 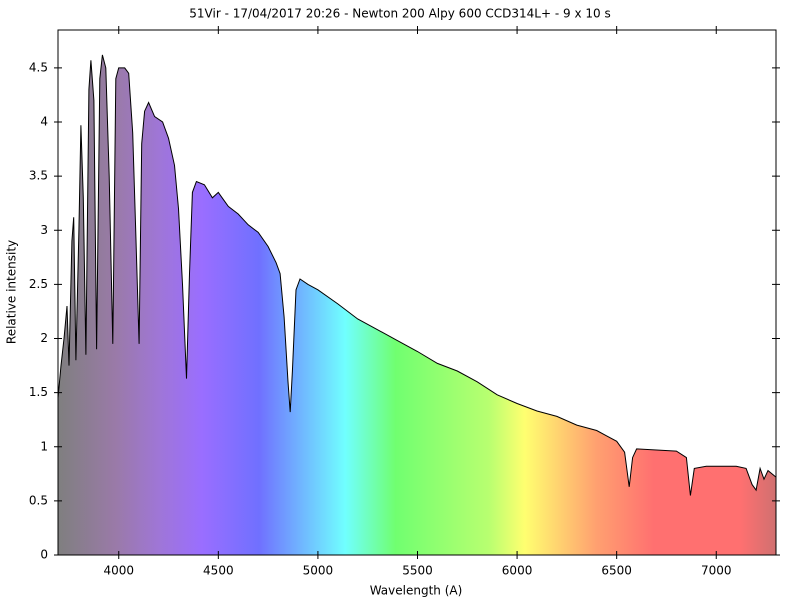 I want to click on y-tick-label: 2, so click(x=44, y=338).